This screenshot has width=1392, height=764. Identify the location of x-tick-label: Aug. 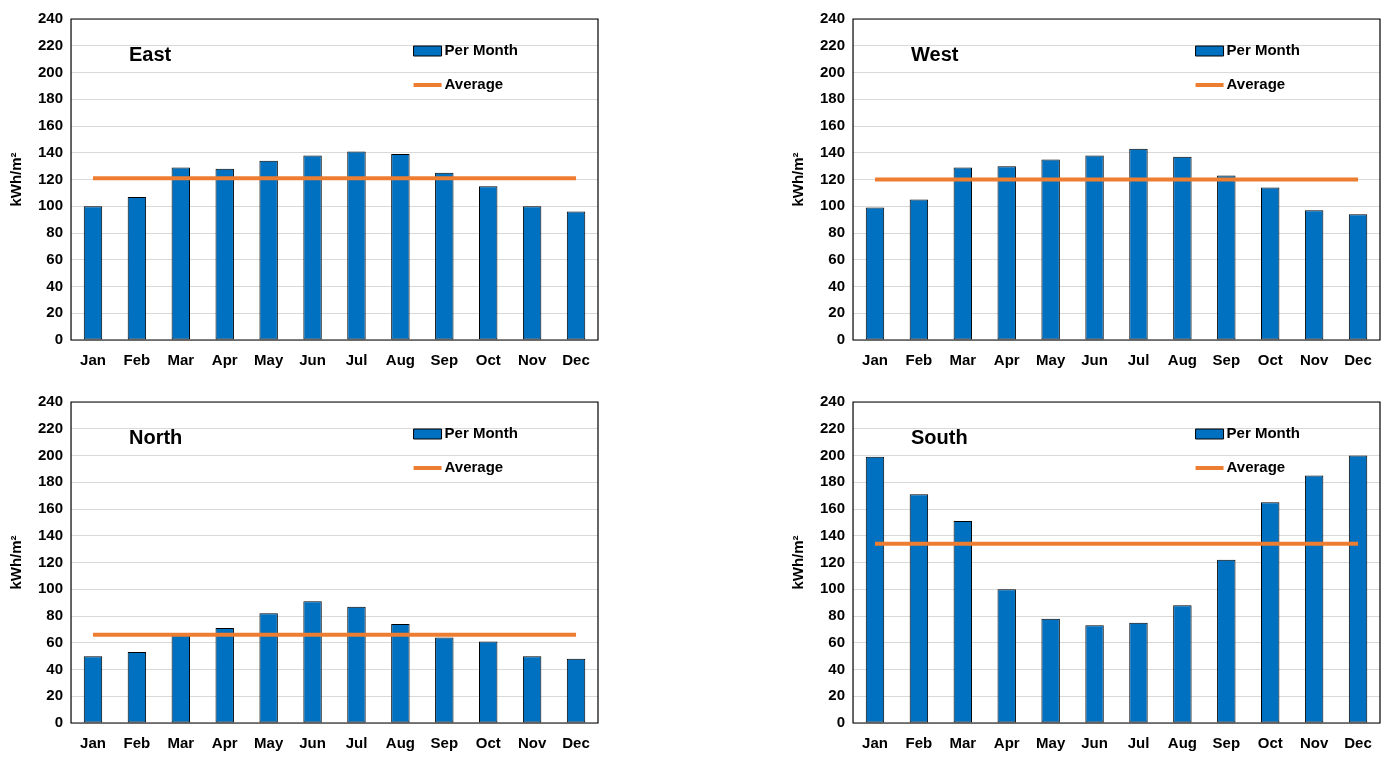
(1182, 360).